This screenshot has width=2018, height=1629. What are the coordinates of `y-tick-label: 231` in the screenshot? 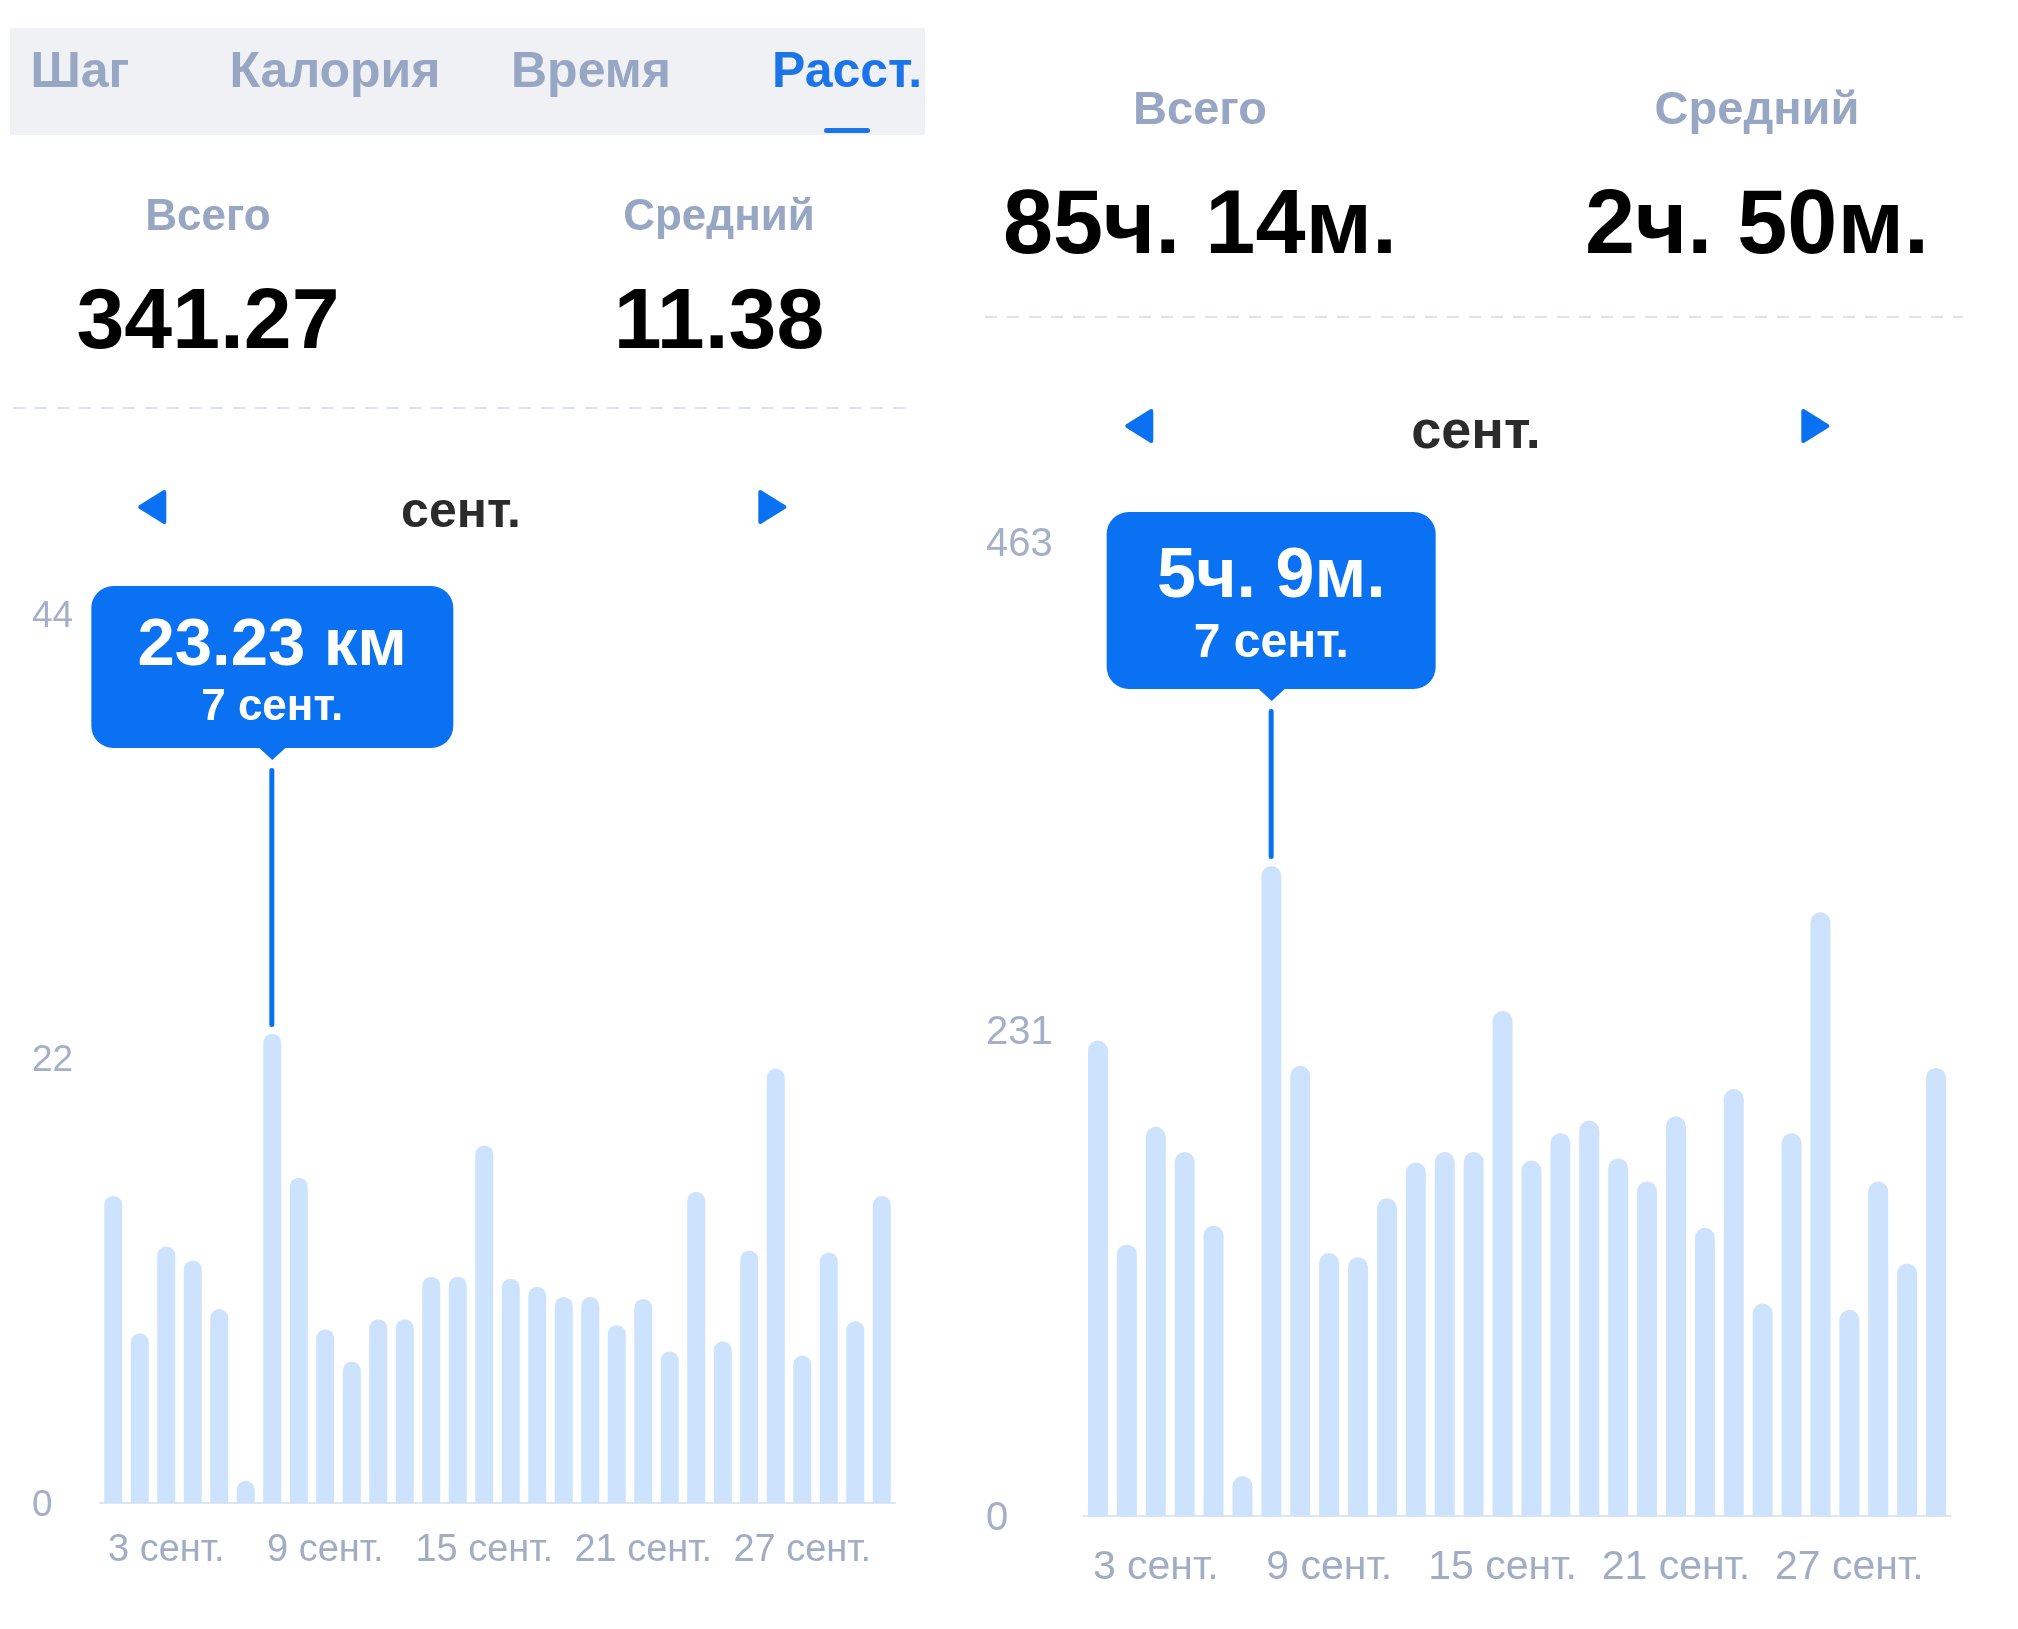 It's located at (1019, 1030).